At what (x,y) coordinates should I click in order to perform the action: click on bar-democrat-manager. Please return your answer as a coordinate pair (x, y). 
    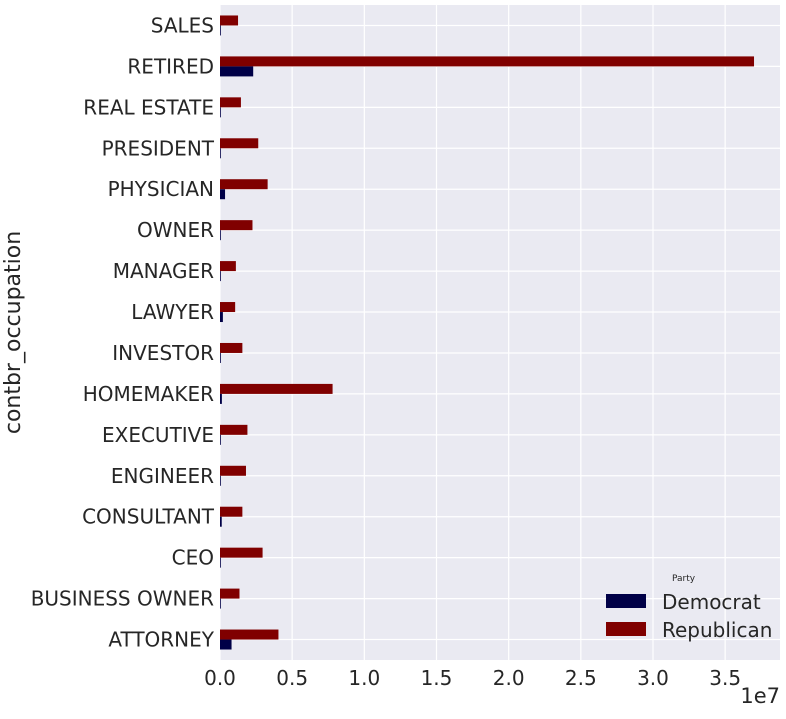
    Looking at the image, I should click on (220, 276).